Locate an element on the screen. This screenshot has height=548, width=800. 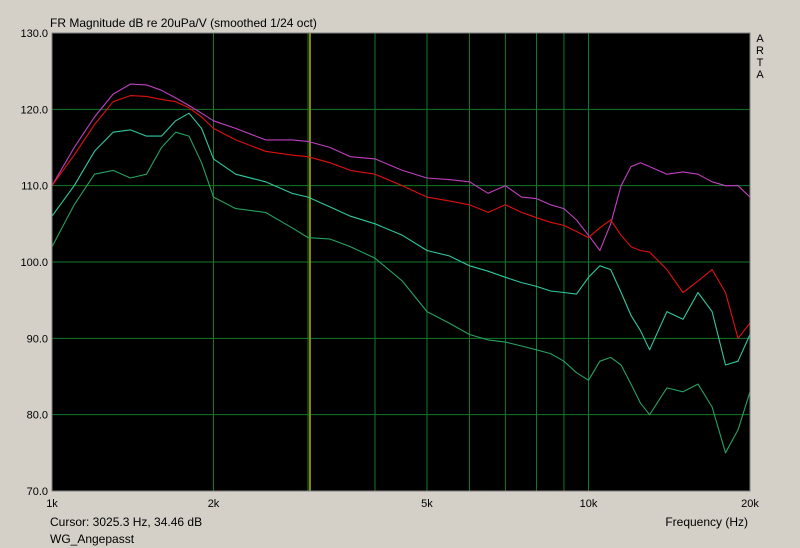
y-tick-label: 110.0 is located at coordinates (34, 187).